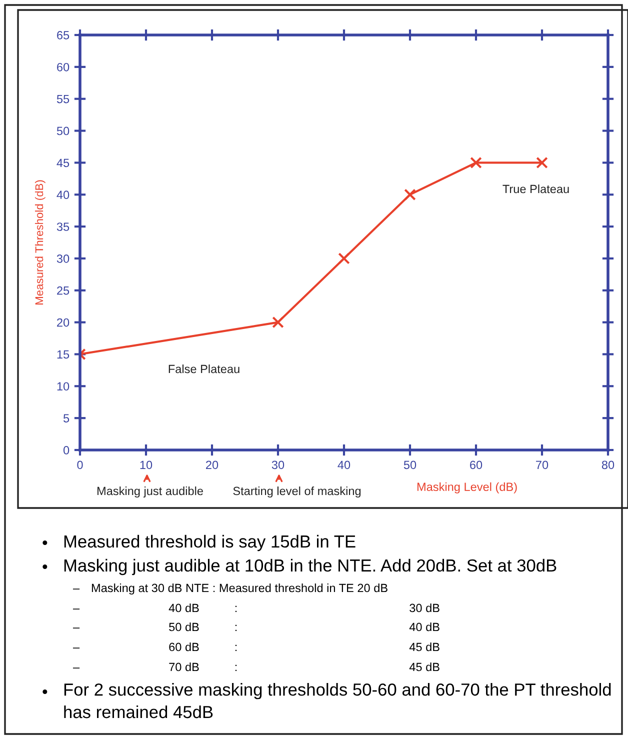 The height and width of the screenshot is (739, 628). I want to click on text: For 2 successive masking thresholds 50-60 and 60-70 the PT threshold has remained 45dB, so click(337, 700).